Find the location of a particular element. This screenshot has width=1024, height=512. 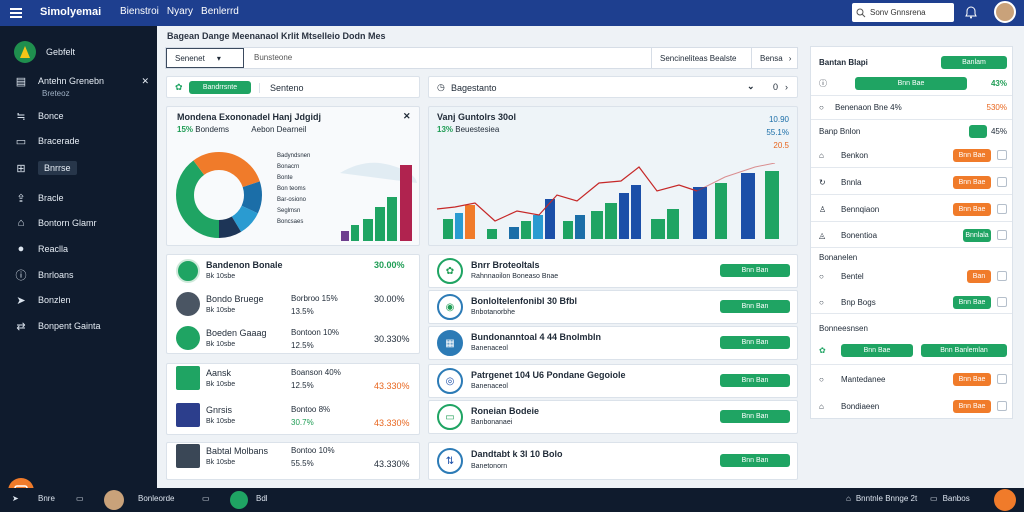

toolbar-option-2: Bensa › is located at coordinates (774, 58).